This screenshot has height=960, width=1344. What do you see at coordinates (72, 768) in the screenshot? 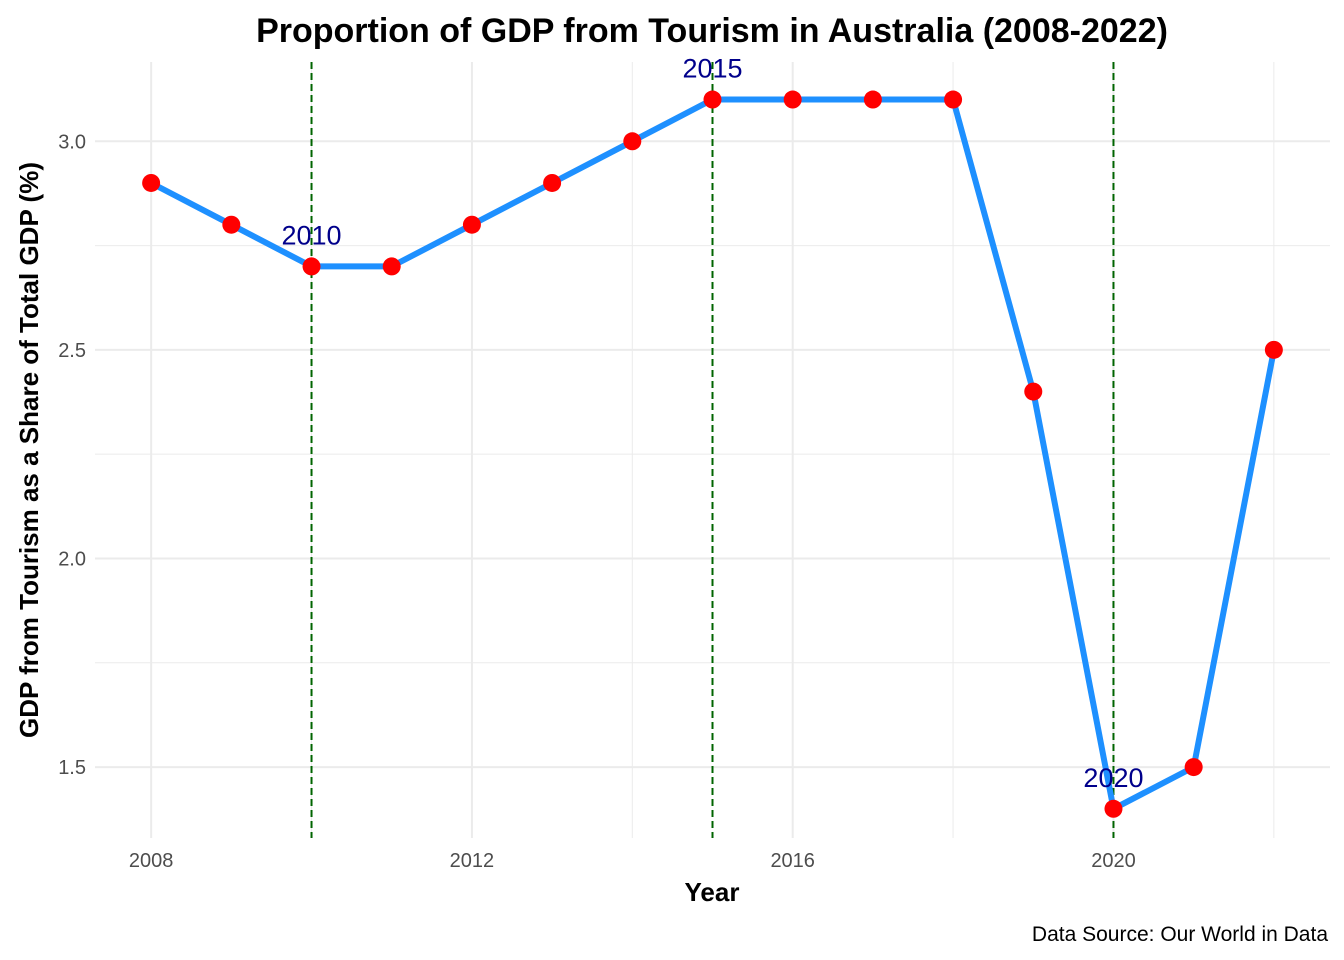
I see `y-tick-label-1.5: 1.5` at bounding box center [72, 768].